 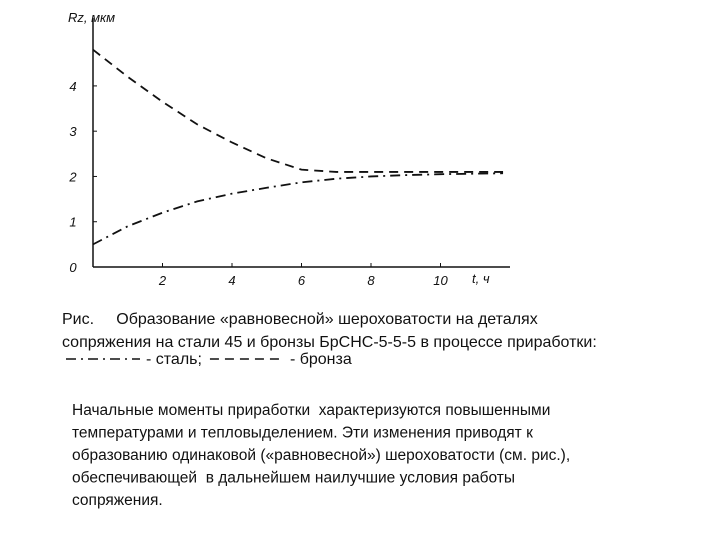 What do you see at coordinates (73, 131) in the screenshot?
I see `y-tick-label: 3` at bounding box center [73, 131].